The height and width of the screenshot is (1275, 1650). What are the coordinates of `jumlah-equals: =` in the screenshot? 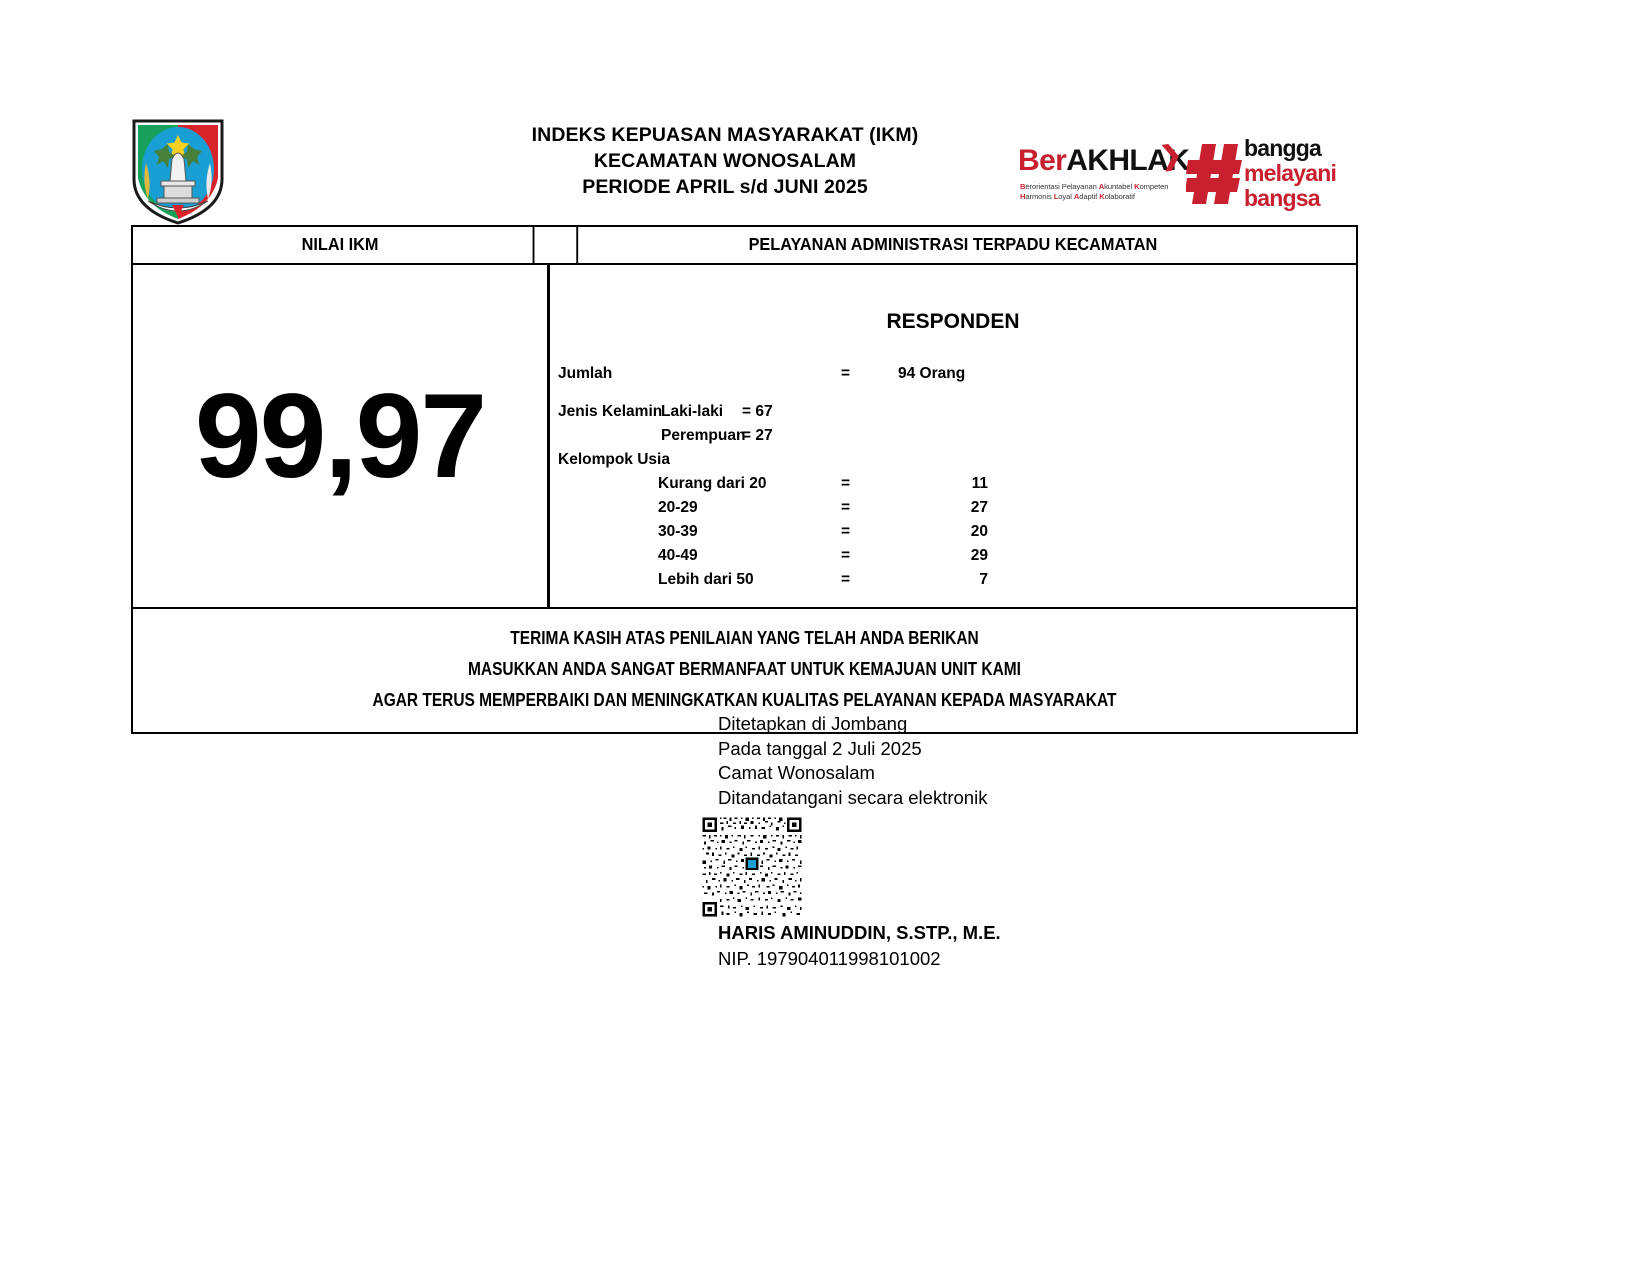 It's located at (846, 373).